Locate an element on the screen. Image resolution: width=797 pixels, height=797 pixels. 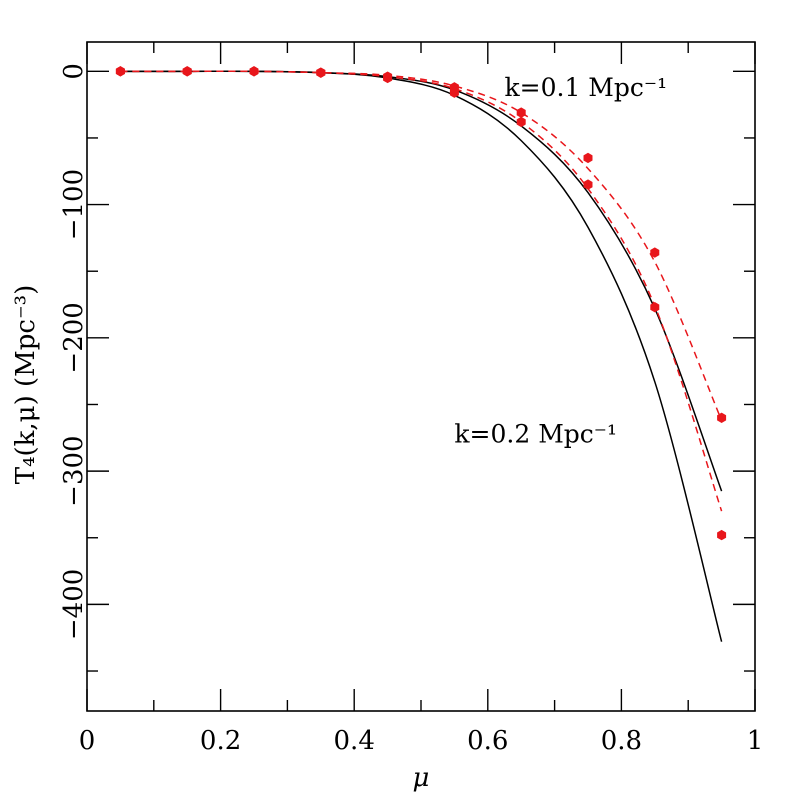
y-tick-label: 0 is located at coordinates (74, 71).